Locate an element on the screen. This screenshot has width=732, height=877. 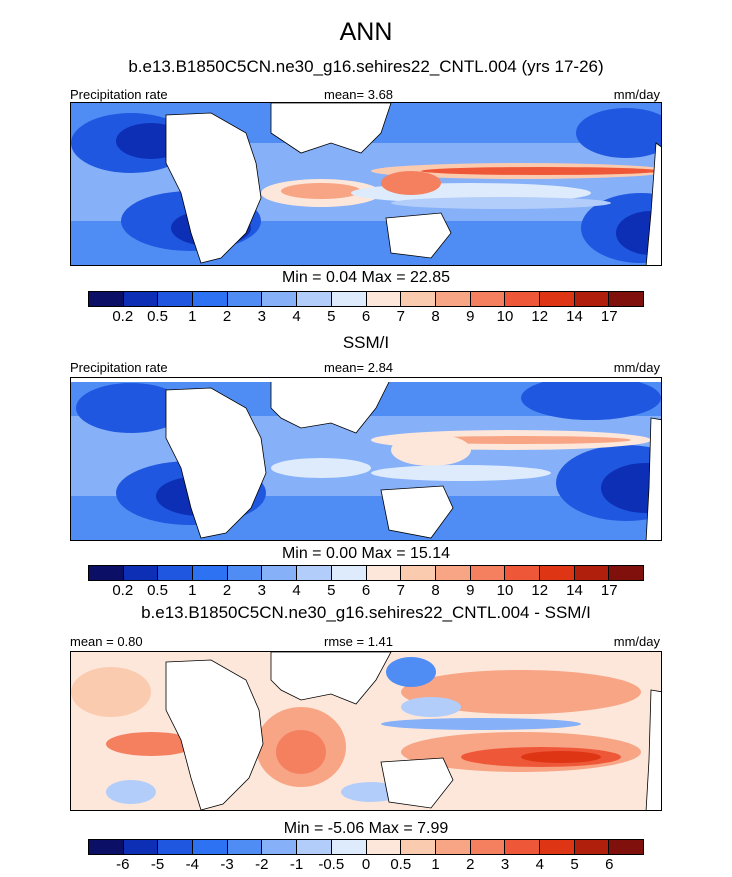
panel-diff-mean: mean = 0.80 is located at coordinates (106, 641).